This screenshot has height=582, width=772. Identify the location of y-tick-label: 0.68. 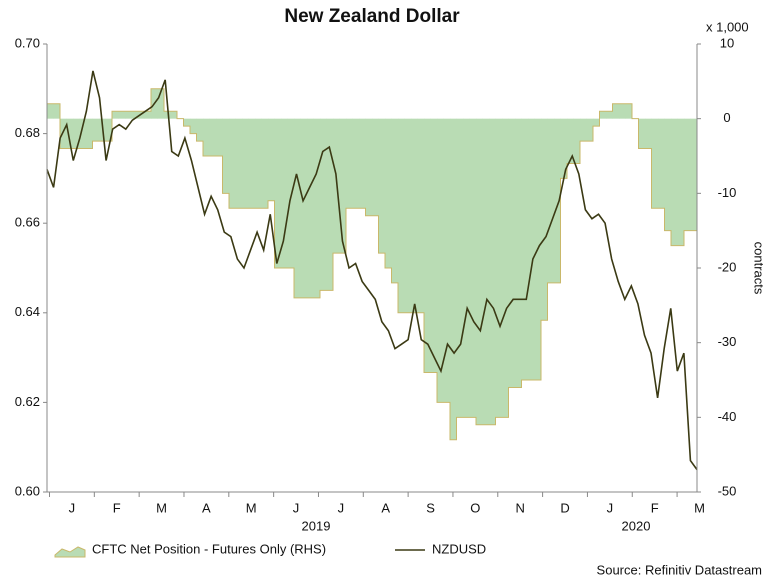
(27, 132).